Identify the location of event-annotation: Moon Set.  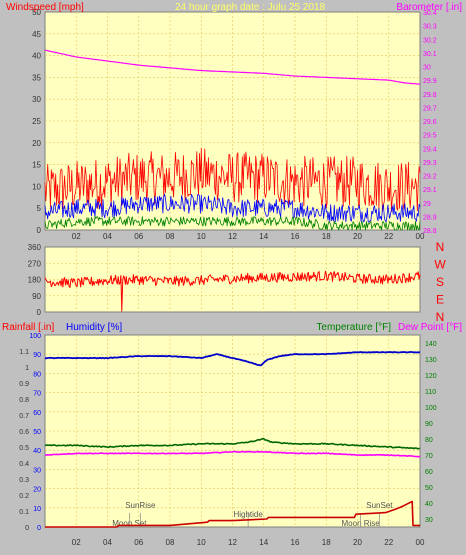
(129, 523).